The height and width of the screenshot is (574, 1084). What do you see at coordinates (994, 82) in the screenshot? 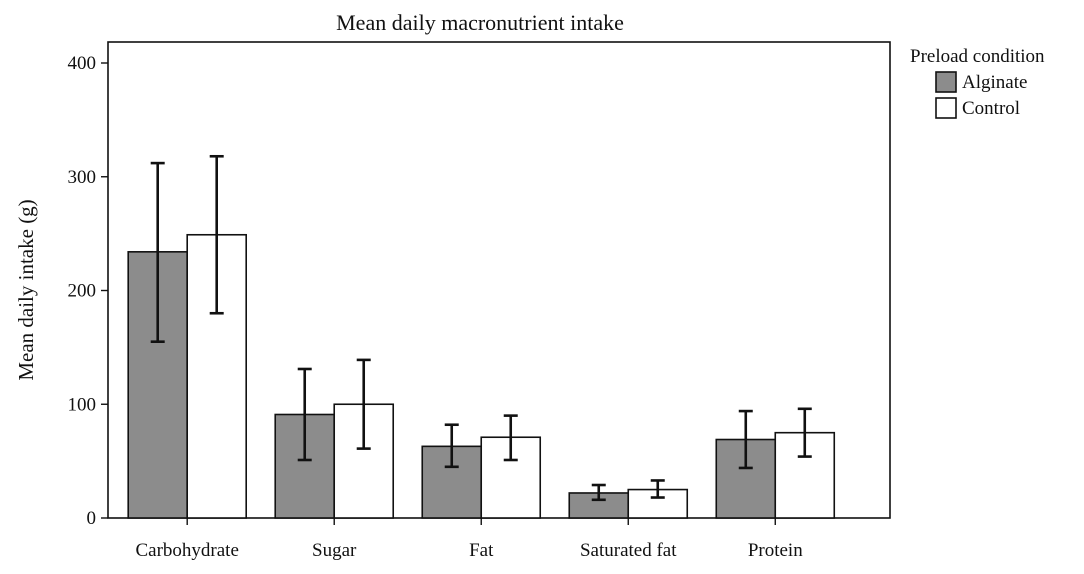
I see `legend-label-alginate: Alginate` at bounding box center [994, 82].